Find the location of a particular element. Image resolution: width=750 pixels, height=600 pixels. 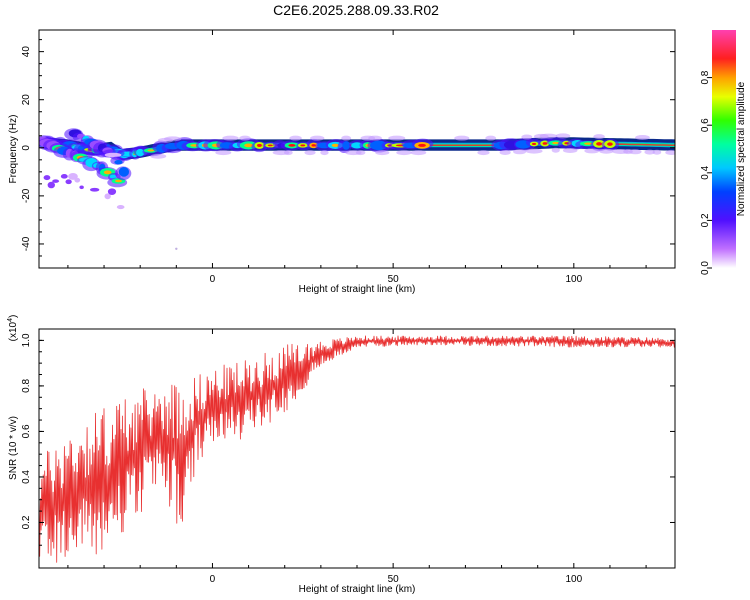

figure-title: C2E6.2025.288.09.33.R02 is located at coordinates (356, 10).